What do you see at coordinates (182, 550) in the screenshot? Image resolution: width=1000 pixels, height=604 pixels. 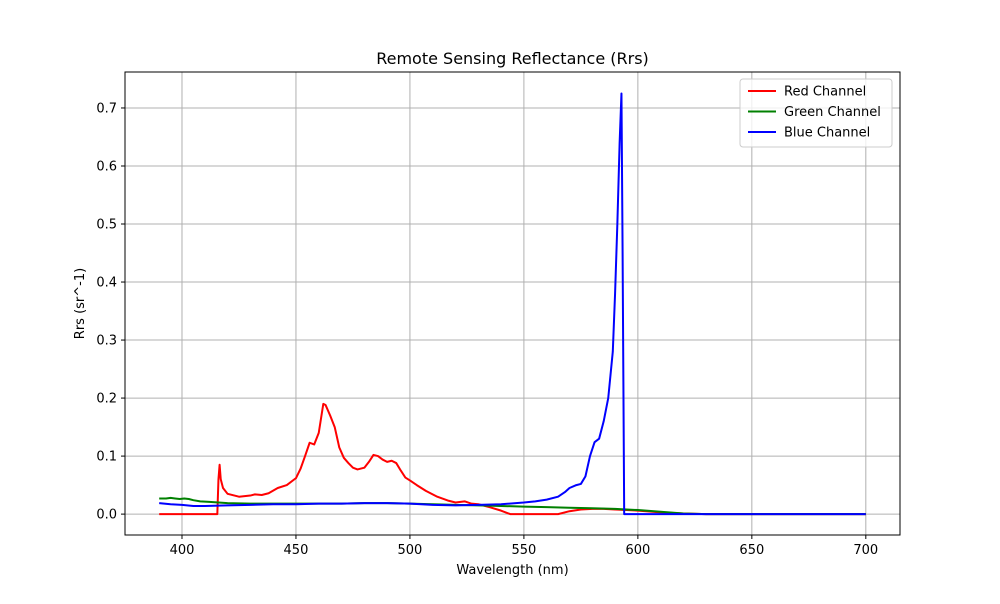 I see `x-tick-label: 400` at bounding box center [182, 550].